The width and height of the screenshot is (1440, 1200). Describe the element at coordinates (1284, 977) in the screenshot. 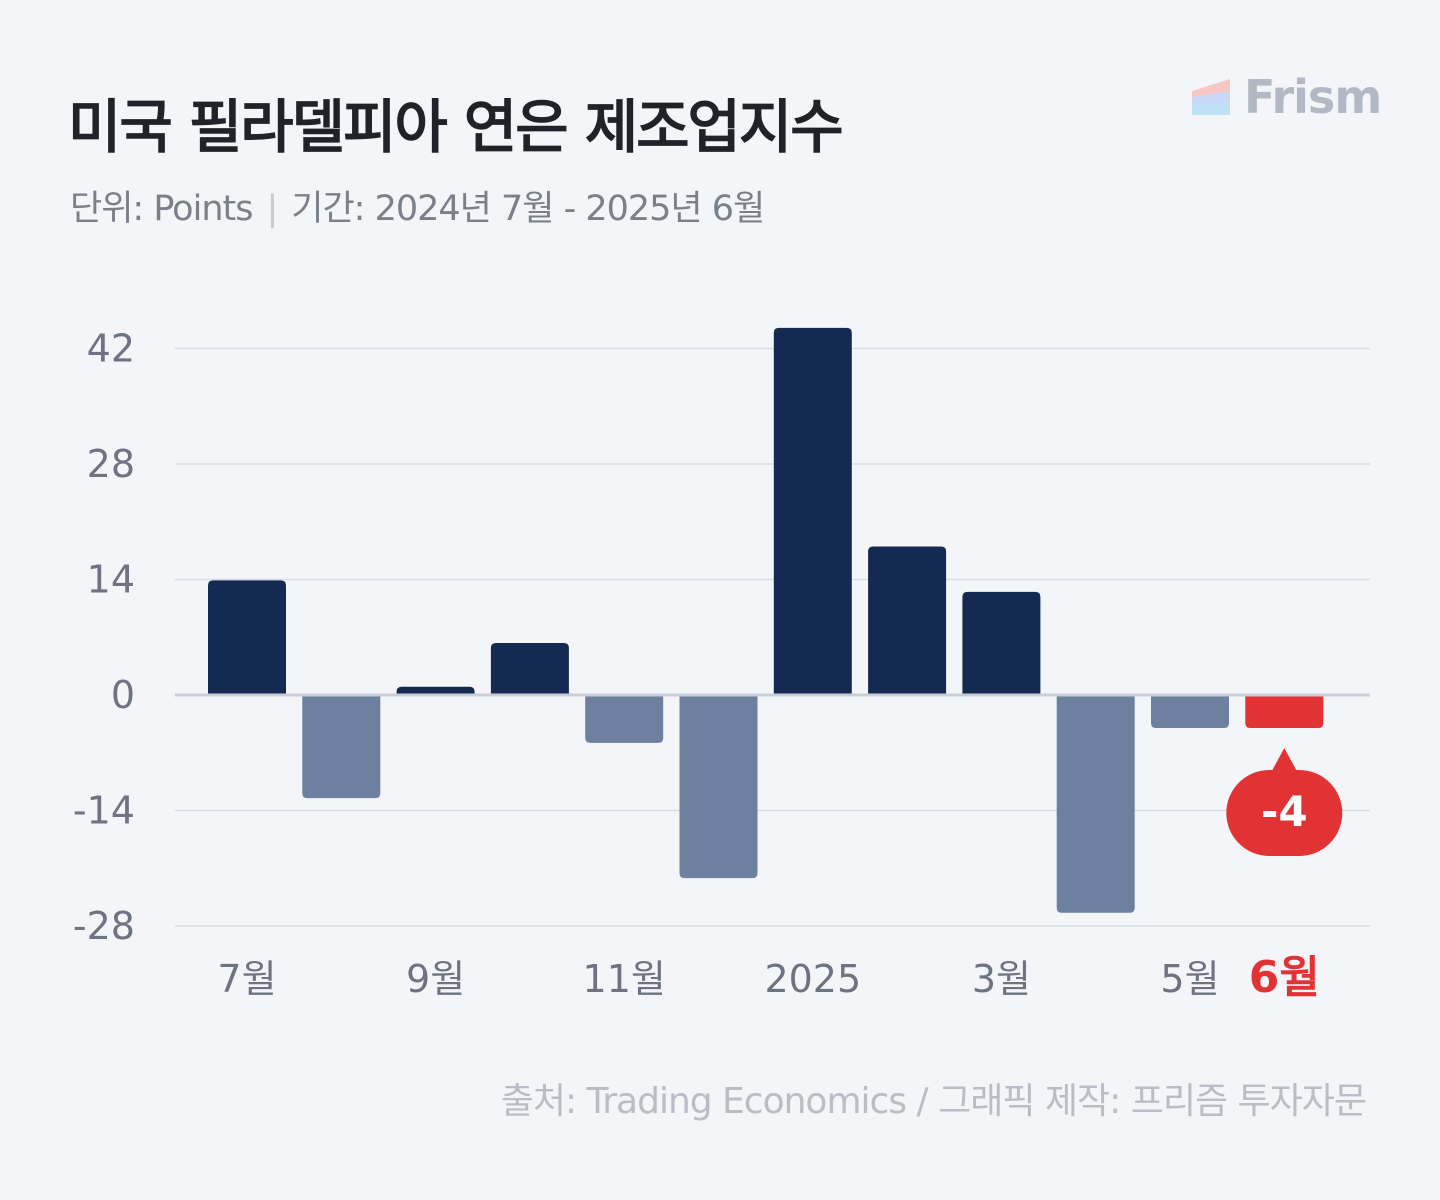

I see `x-tick-label: 6월` at that location.